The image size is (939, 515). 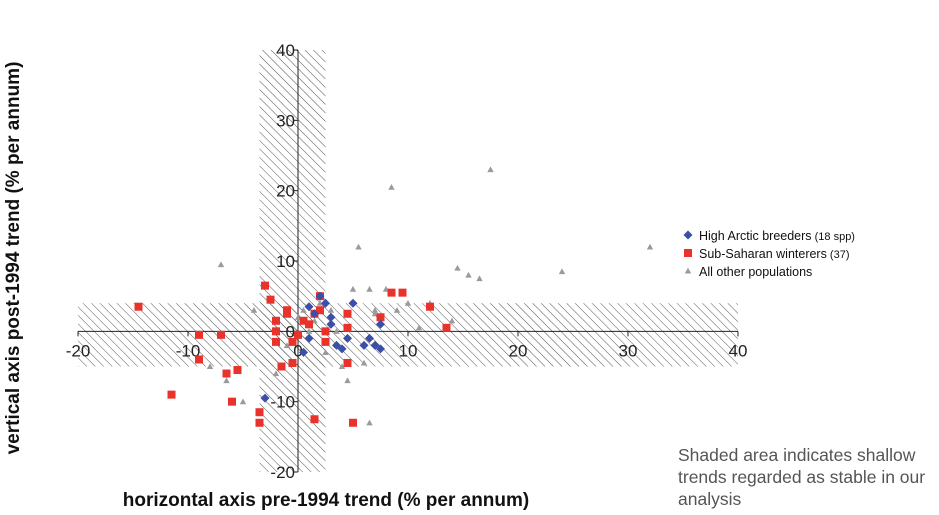 What do you see at coordinates (838, 255) in the screenshot?
I see `legend-count: (37)` at bounding box center [838, 255].